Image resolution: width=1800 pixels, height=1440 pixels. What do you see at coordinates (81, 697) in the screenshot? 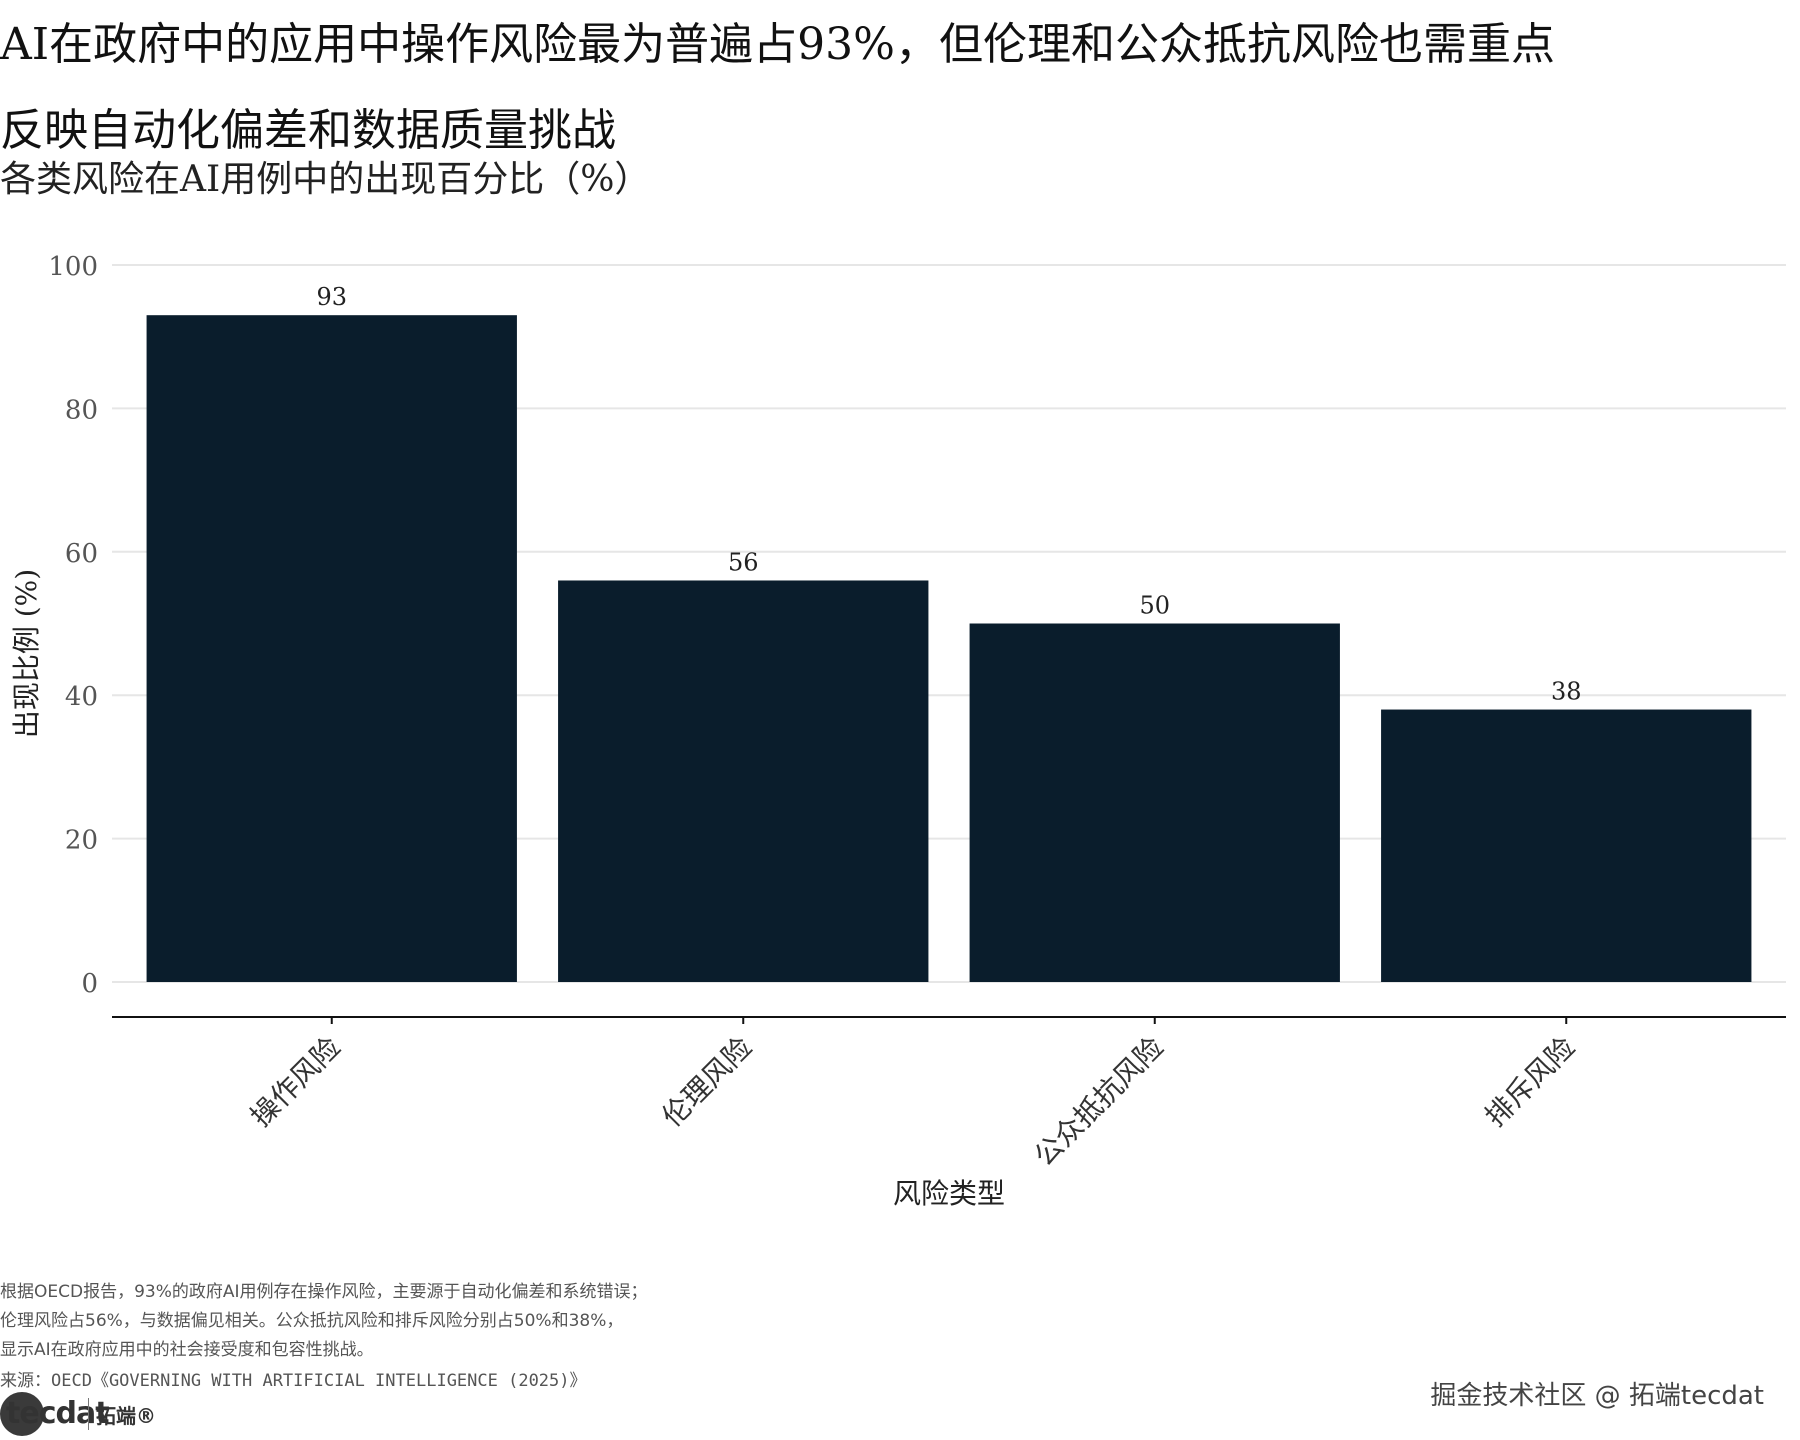
I see `y-tick-label: 40` at bounding box center [81, 697].